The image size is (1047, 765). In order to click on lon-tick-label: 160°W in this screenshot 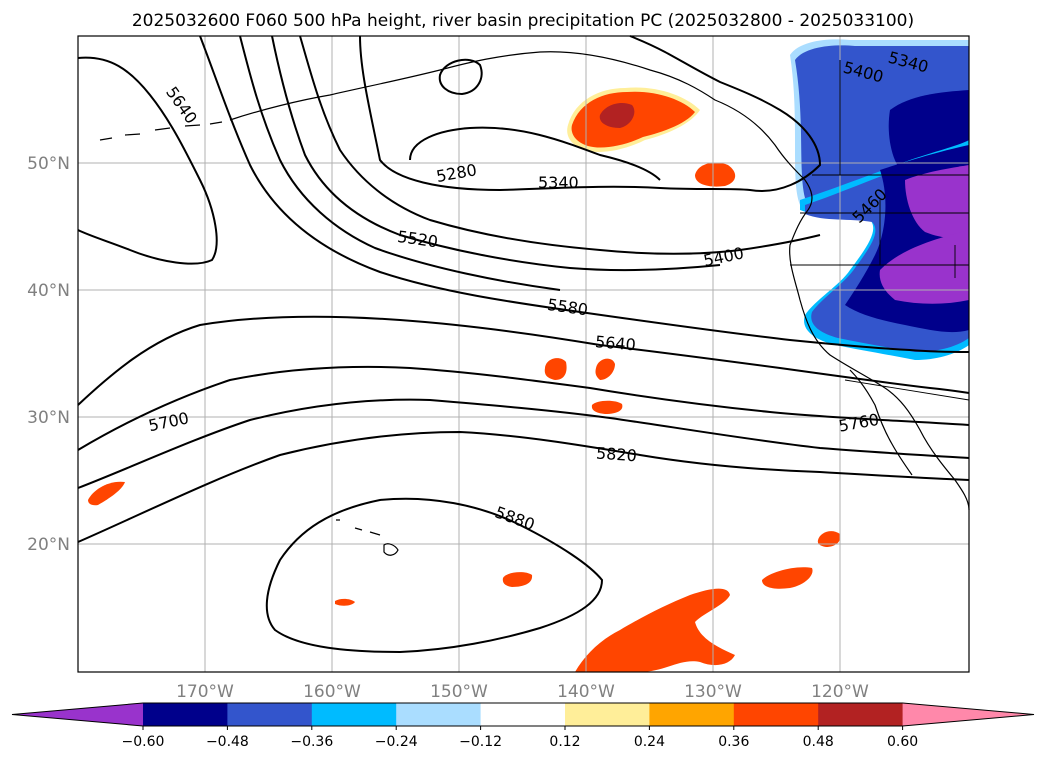, I will do `click(332, 692)`.